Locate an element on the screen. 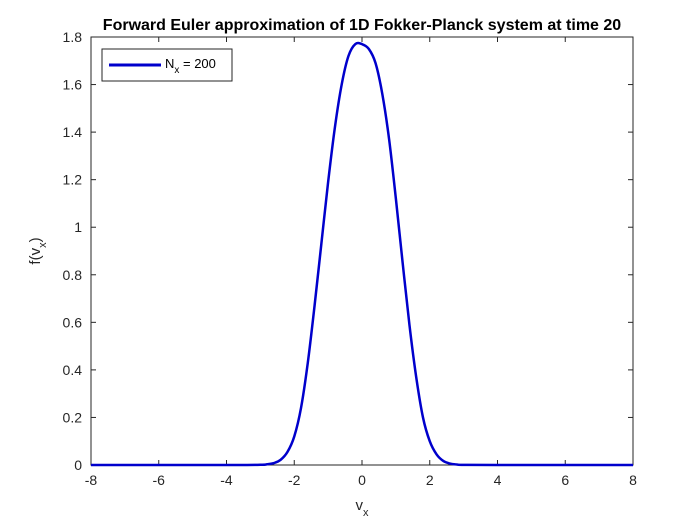 This screenshot has height=525, width=700. y-tick-label: 1.4 is located at coordinates (73, 132).